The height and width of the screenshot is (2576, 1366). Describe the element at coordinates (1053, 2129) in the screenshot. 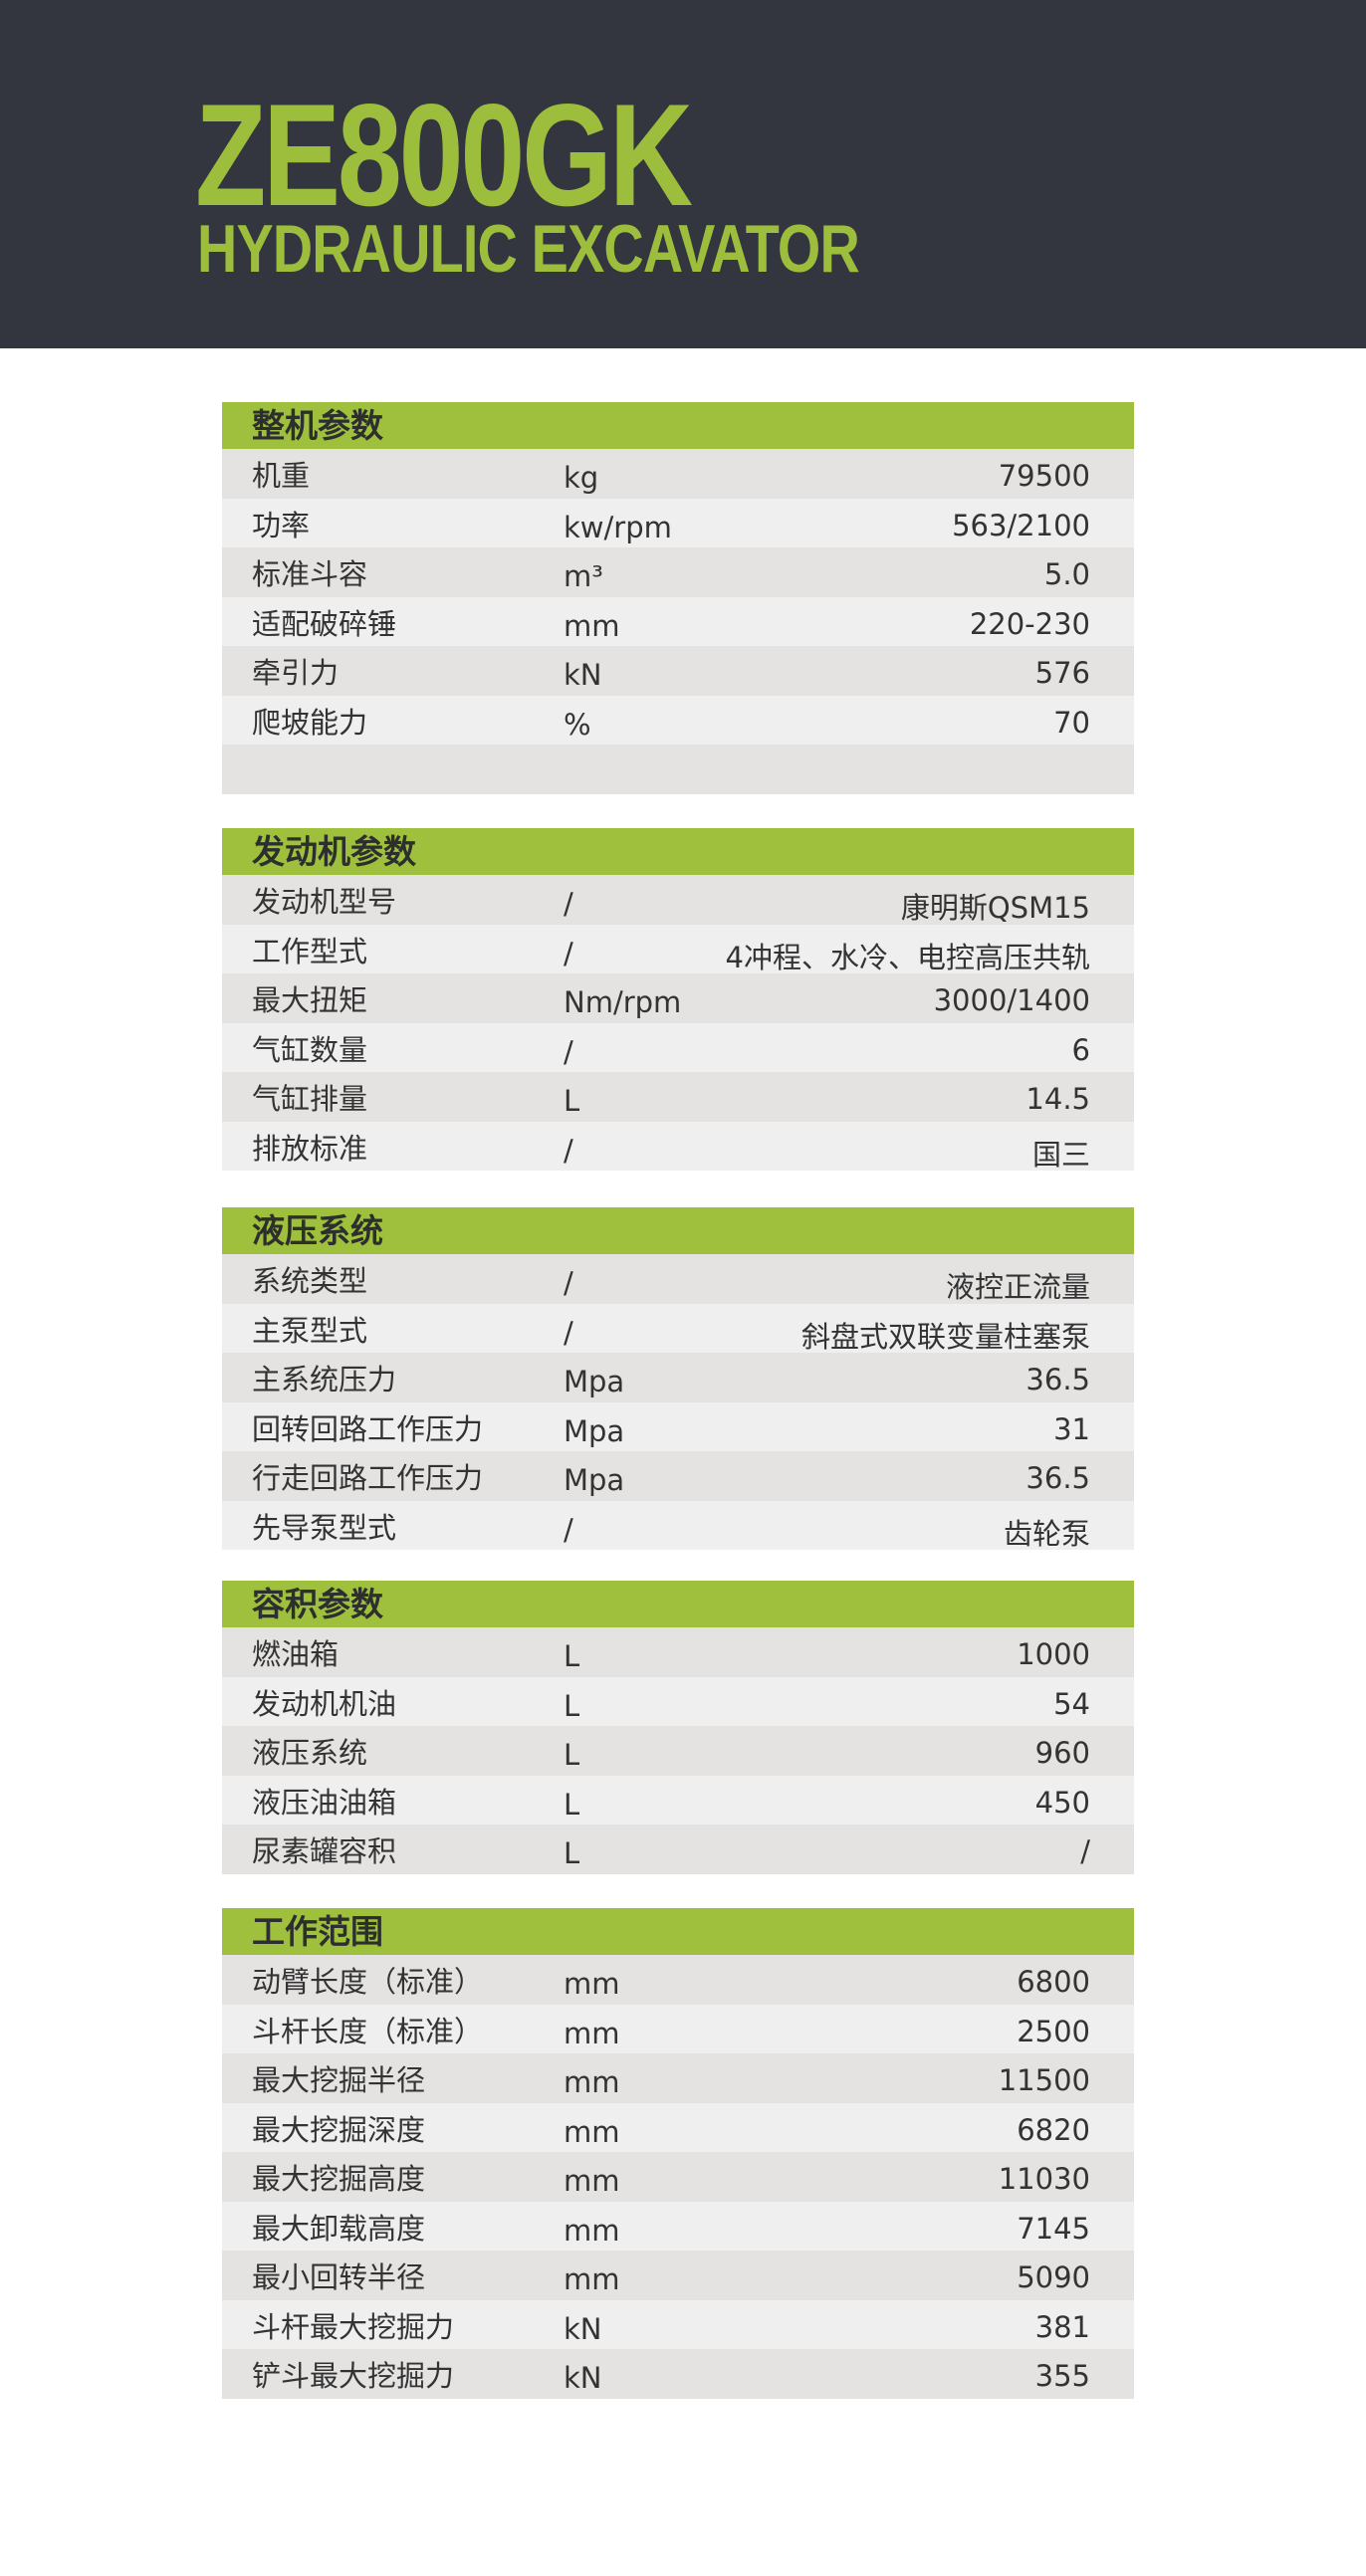

I see `spec-value: 6820` at that location.